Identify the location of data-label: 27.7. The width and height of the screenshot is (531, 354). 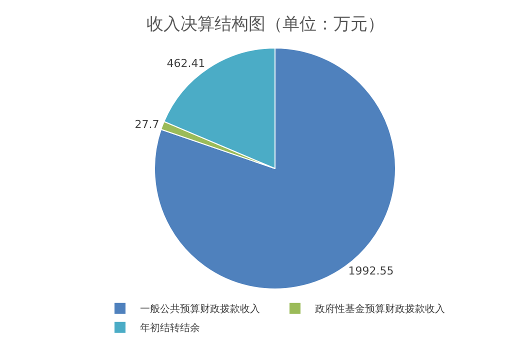
(147, 125).